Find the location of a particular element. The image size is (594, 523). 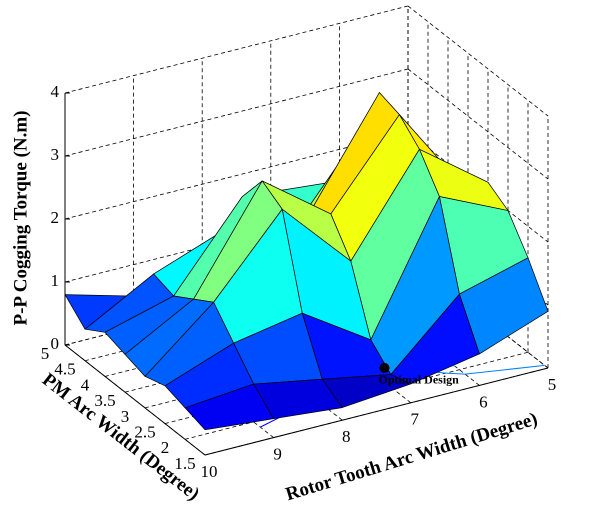

y-tick-label: 2.5 is located at coordinates (144, 431).